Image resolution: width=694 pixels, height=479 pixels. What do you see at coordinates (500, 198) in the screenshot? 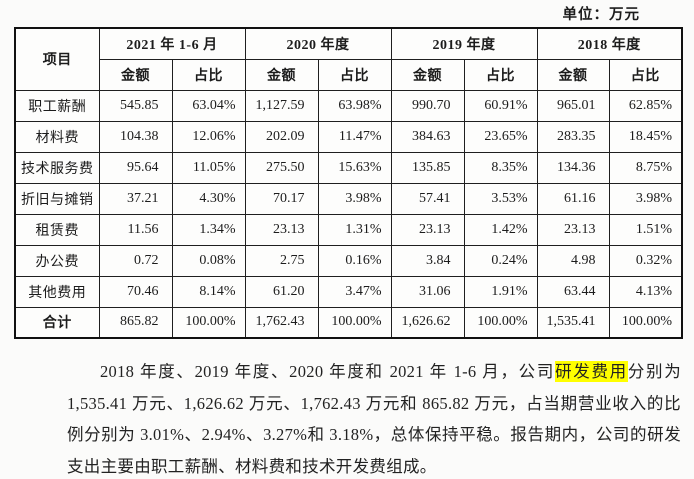
I see `ratio-cell: 3.53%` at bounding box center [500, 198].